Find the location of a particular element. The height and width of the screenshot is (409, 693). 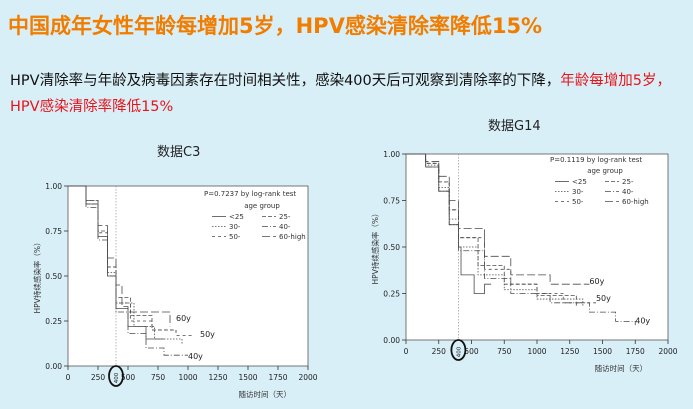

chart-g14-y-tick-label: 0.00 is located at coordinates (391, 340).